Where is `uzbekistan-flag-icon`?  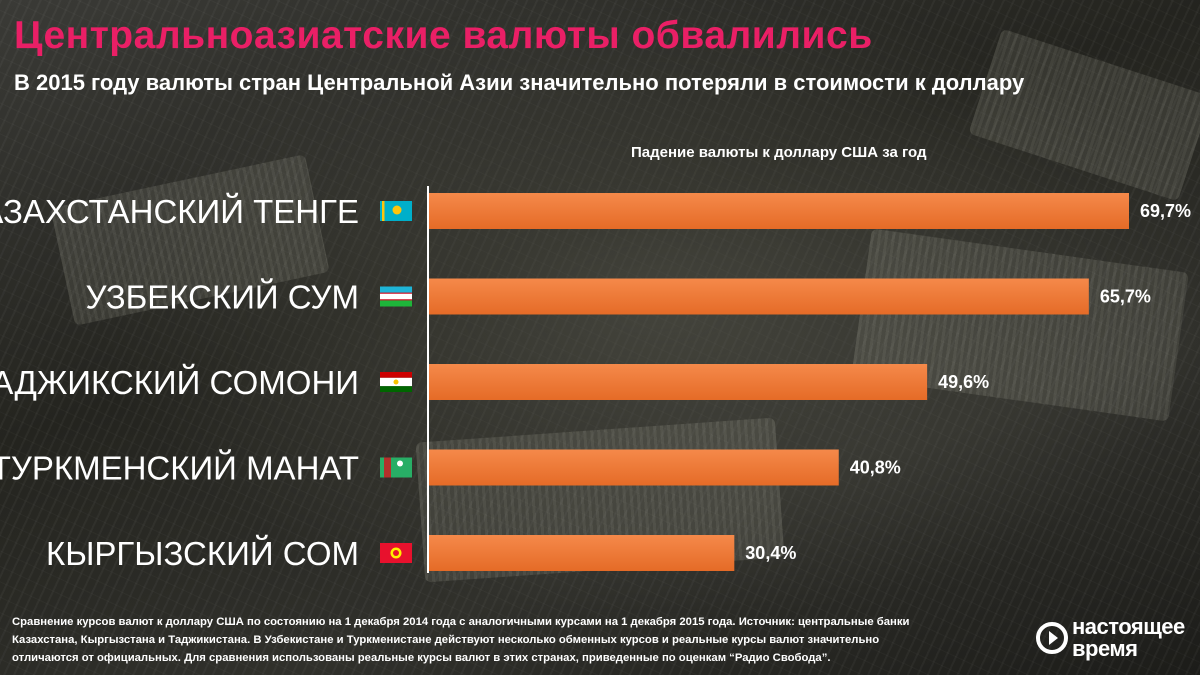
uzbekistan-flag-icon is located at coordinates (396, 296).